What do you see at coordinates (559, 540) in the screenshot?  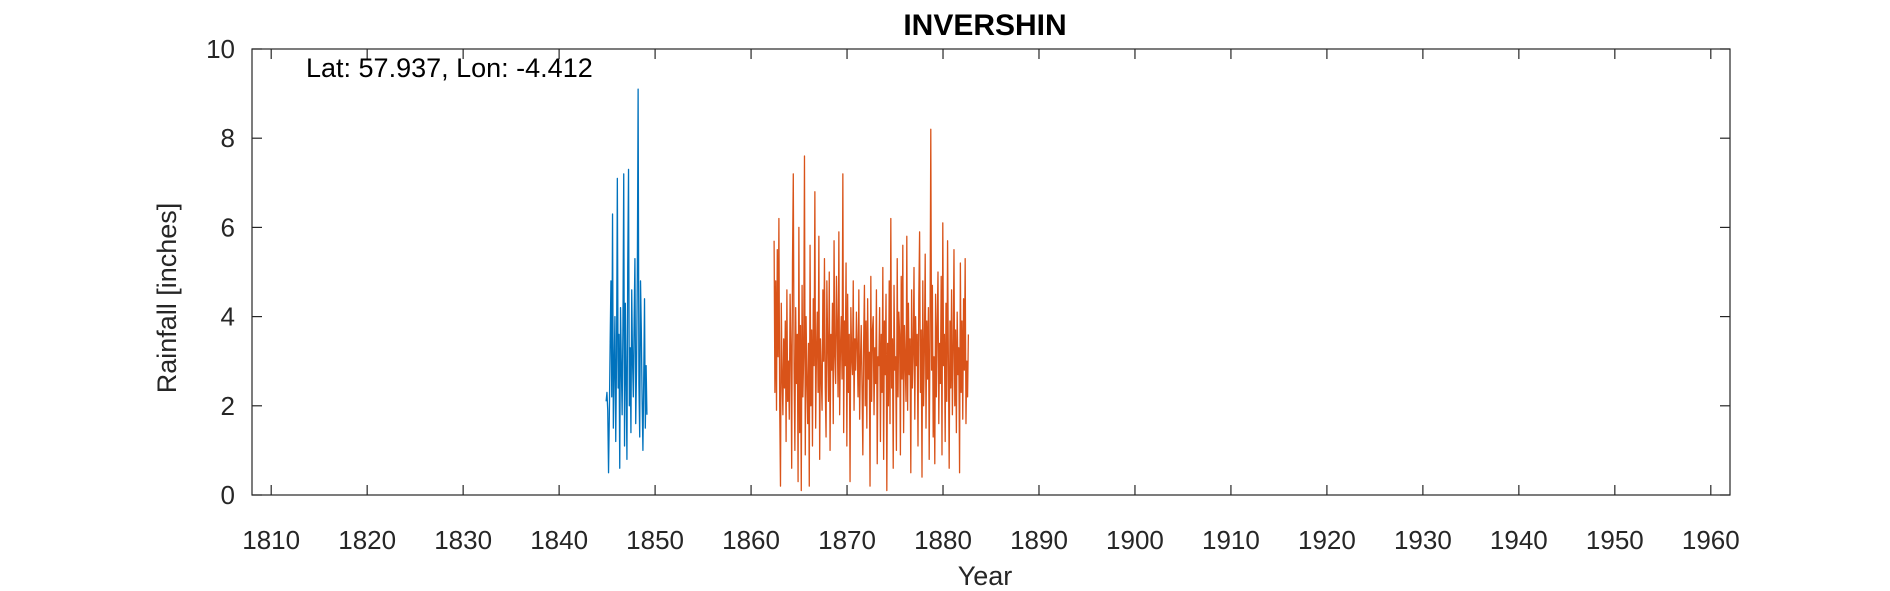 I see `x-tick-label: 1840` at bounding box center [559, 540].